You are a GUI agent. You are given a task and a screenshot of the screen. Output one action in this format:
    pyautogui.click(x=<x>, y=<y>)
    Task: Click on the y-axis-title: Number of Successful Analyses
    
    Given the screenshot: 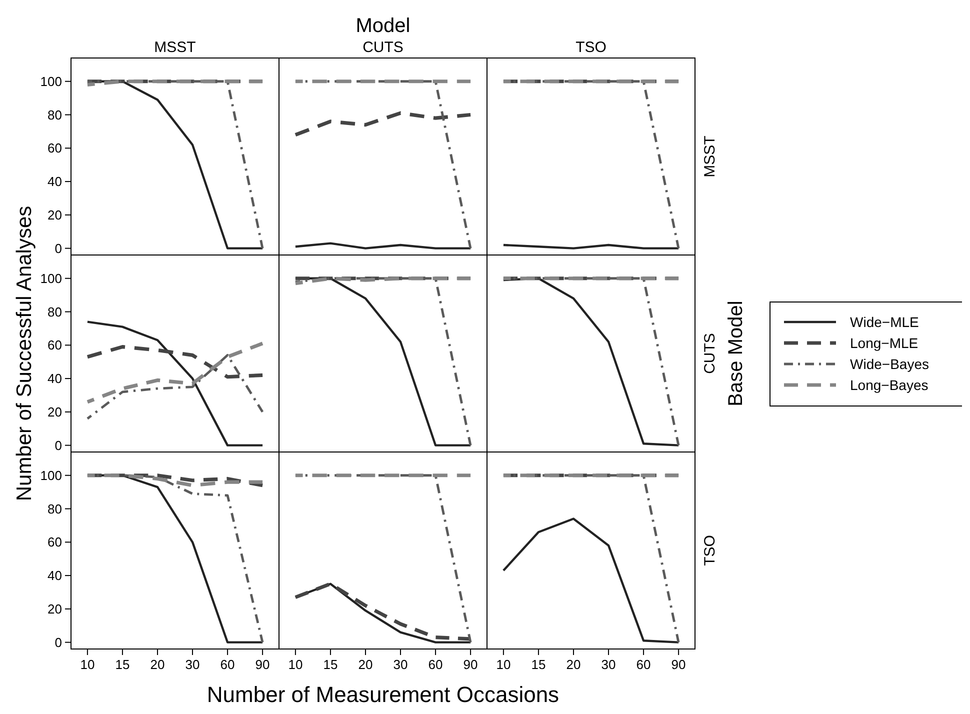 What is the action you would take?
    pyautogui.click(x=24, y=354)
    